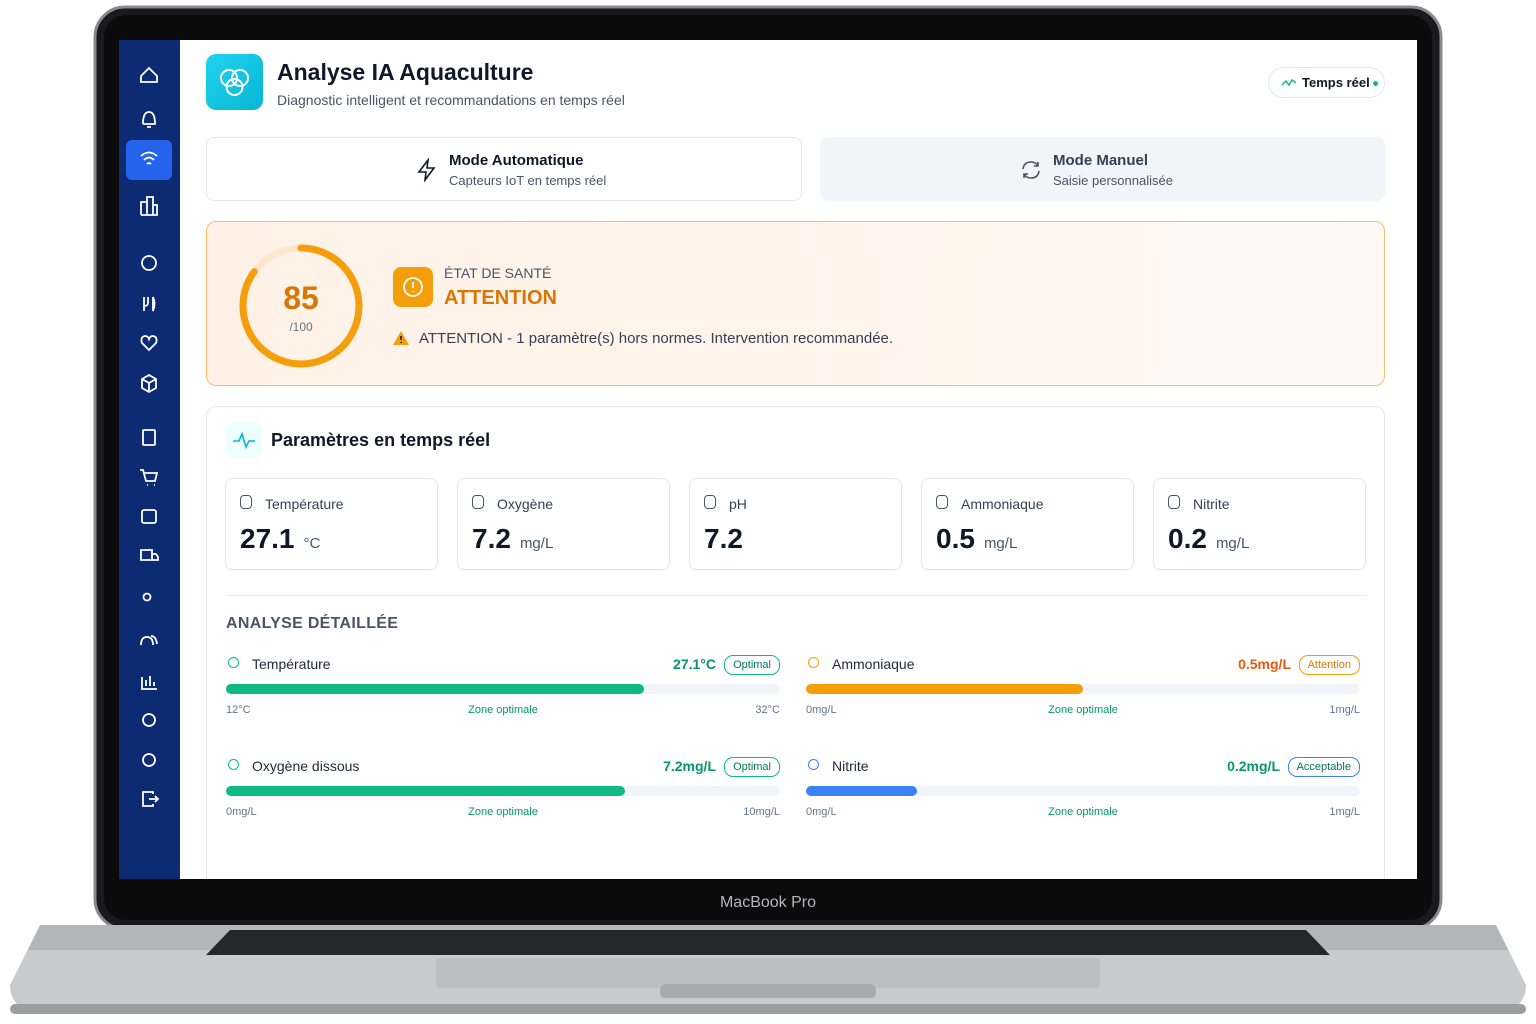 The height and width of the screenshot is (1024, 1536). What do you see at coordinates (401, 338) in the screenshot?
I see `warning-icon` at bounding box center [401, 338].